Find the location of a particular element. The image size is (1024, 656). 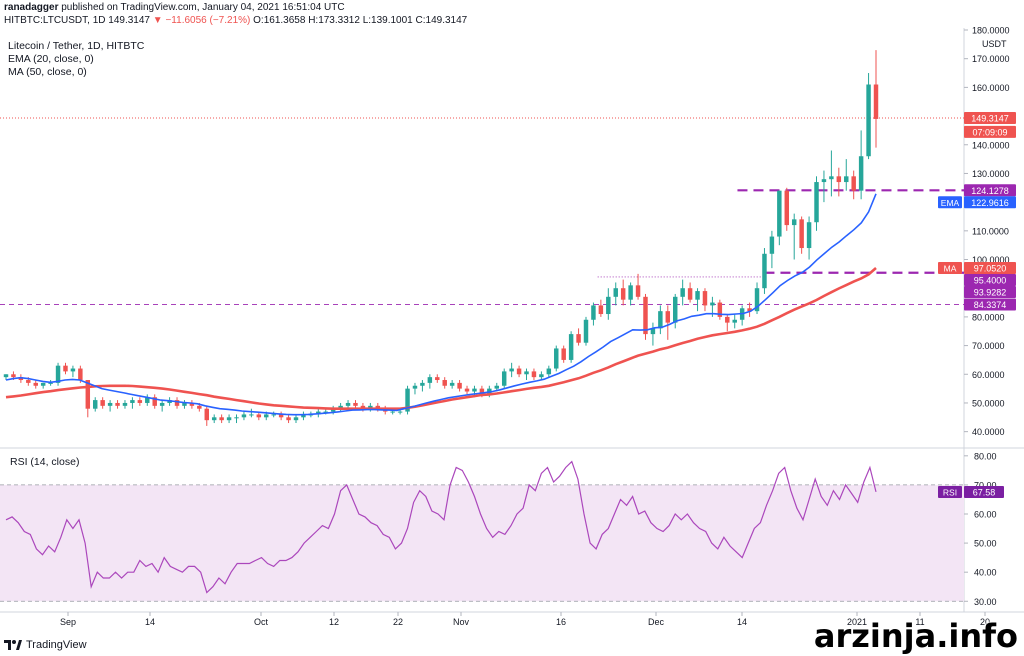

price-axis-tag-label: 95.4000 is located at coordinates (990, 280).